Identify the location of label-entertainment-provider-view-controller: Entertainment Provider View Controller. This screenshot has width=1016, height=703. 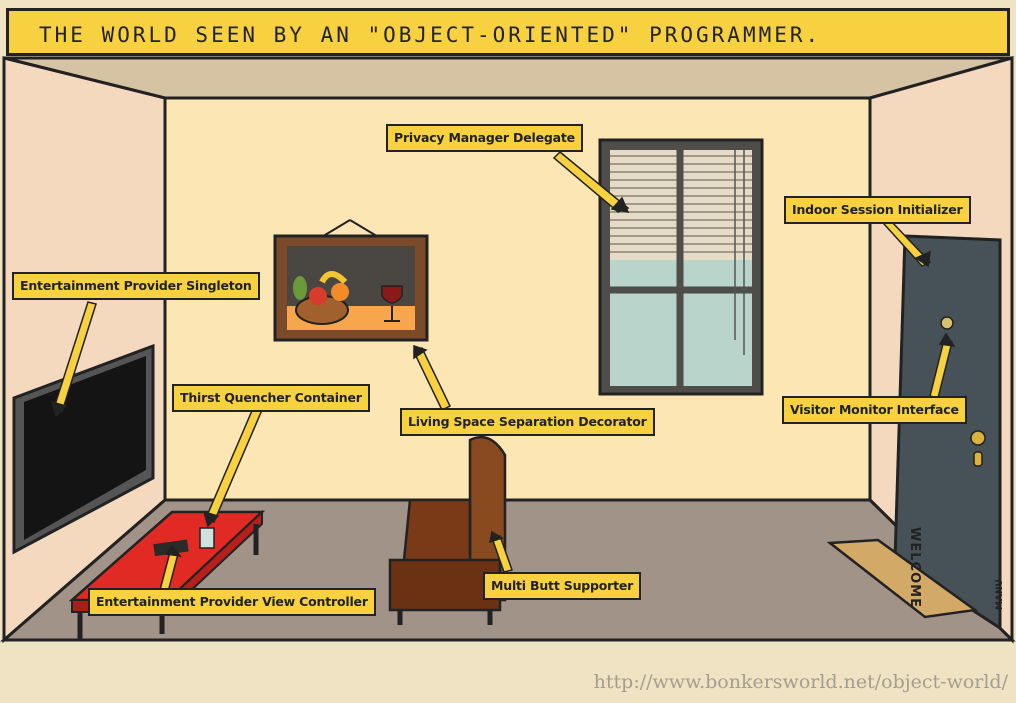
(232, 602).